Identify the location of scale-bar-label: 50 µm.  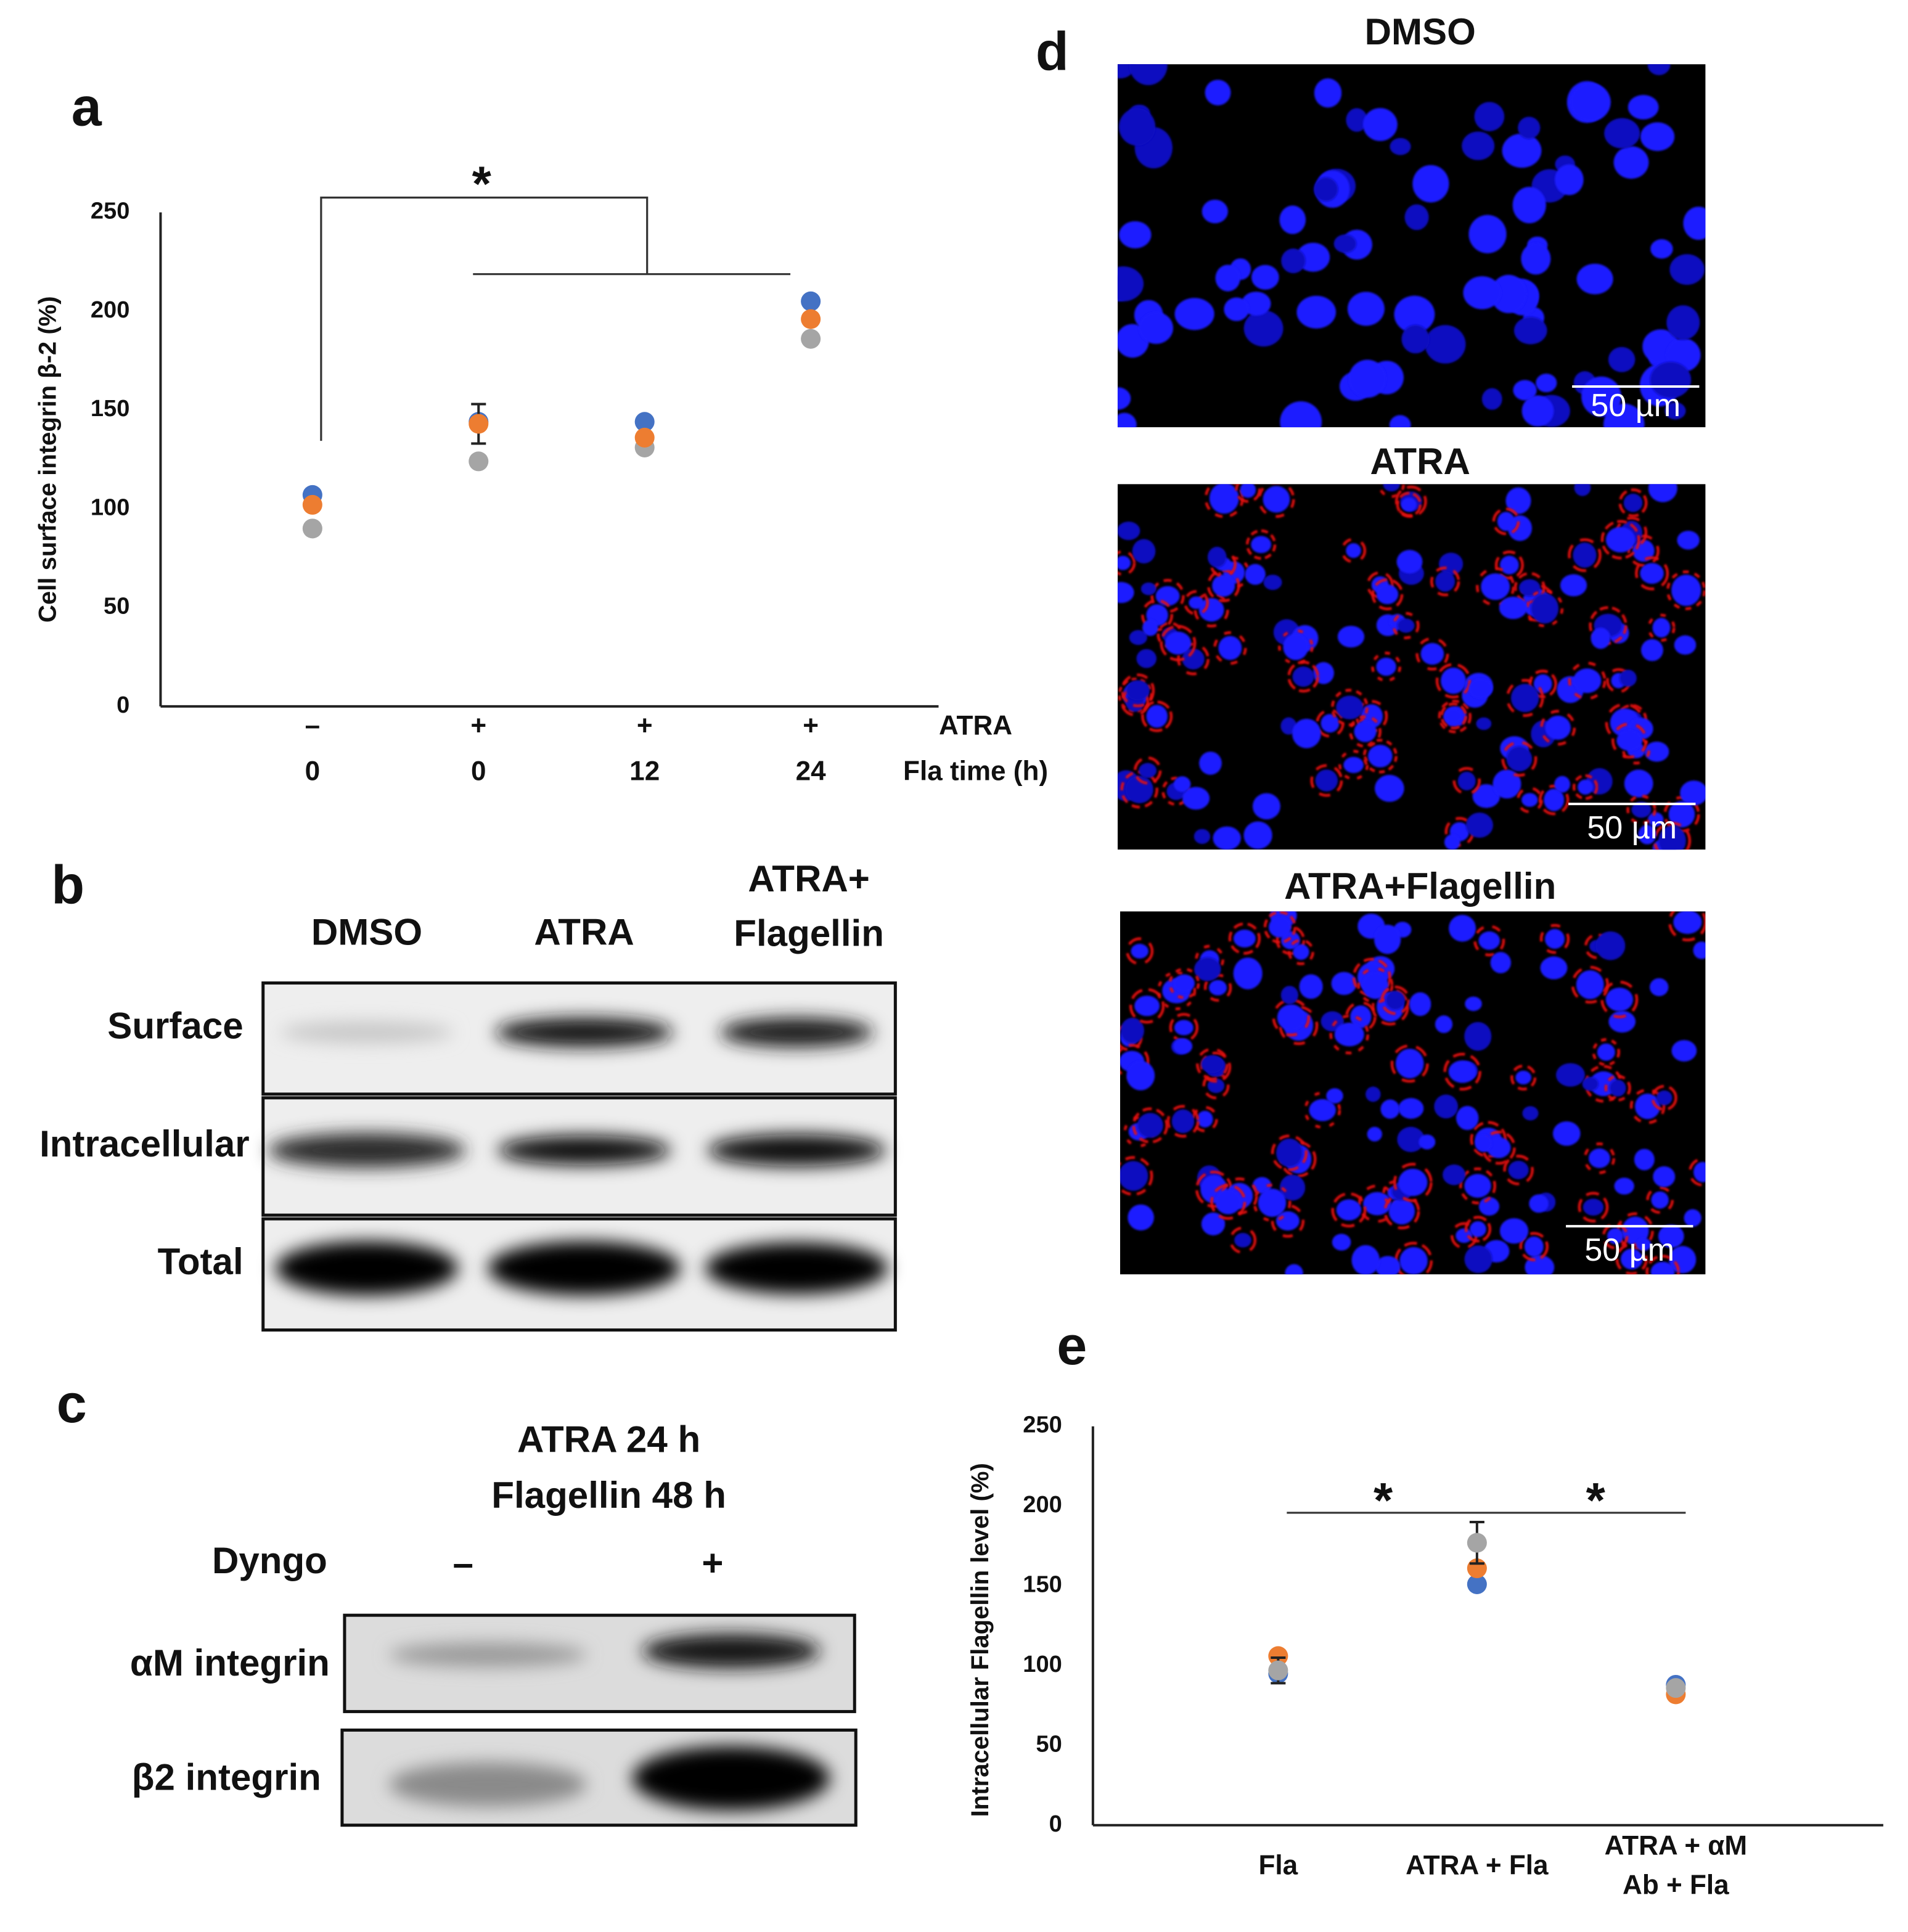
(1629, 1250).